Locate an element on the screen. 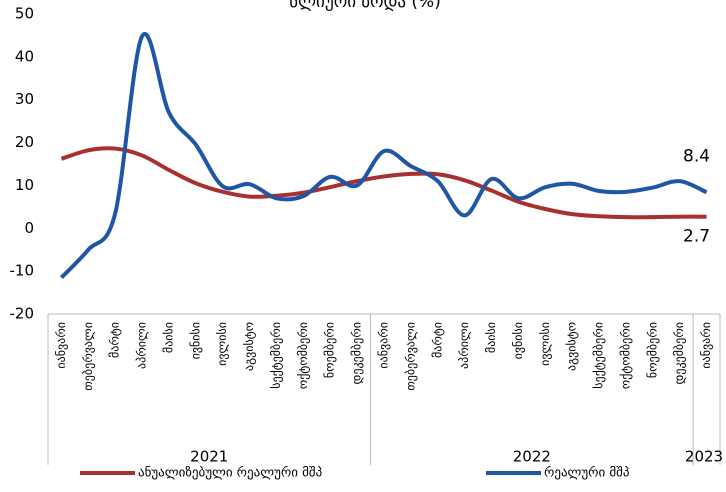  y-tick-label: 50 is located at coordinates (24, 14).